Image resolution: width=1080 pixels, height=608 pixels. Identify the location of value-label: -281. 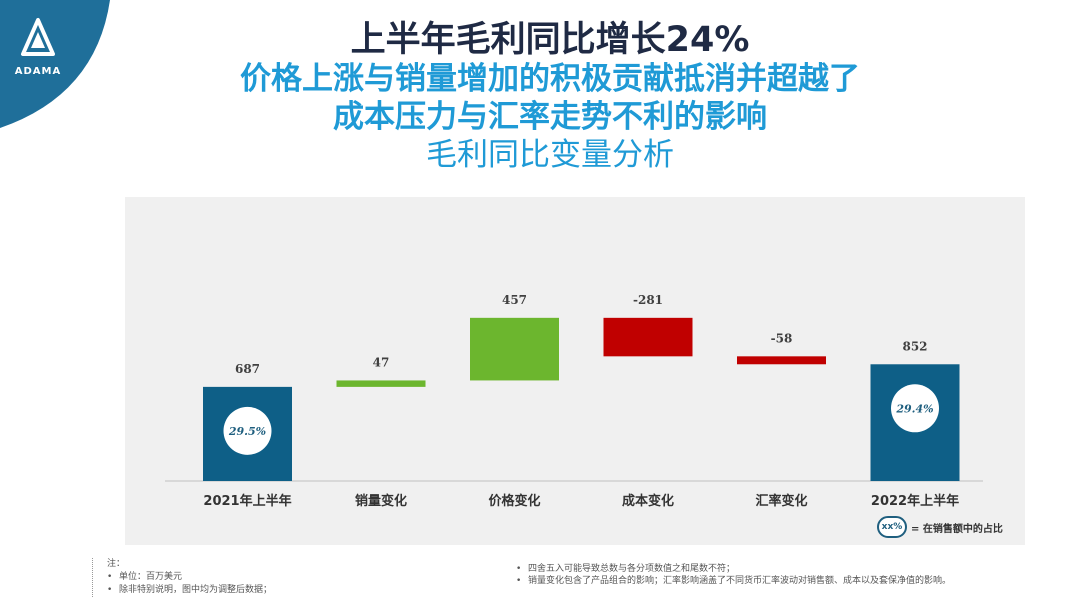
(648, 300).